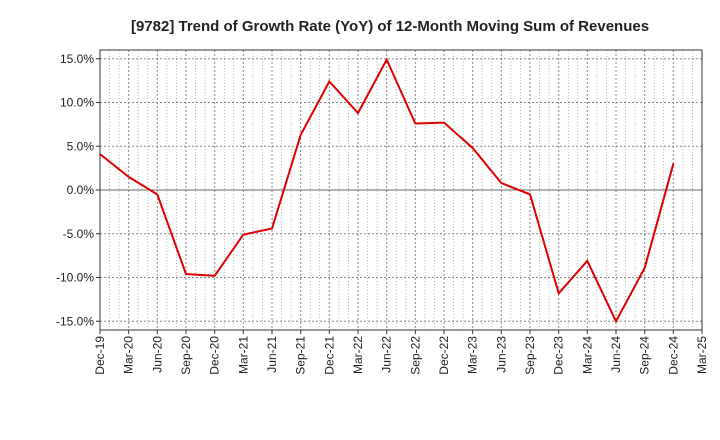 The height and width of the screenshot is (440, 720). I want to click on y-tick-label: 10.0%, so click(77, 103).